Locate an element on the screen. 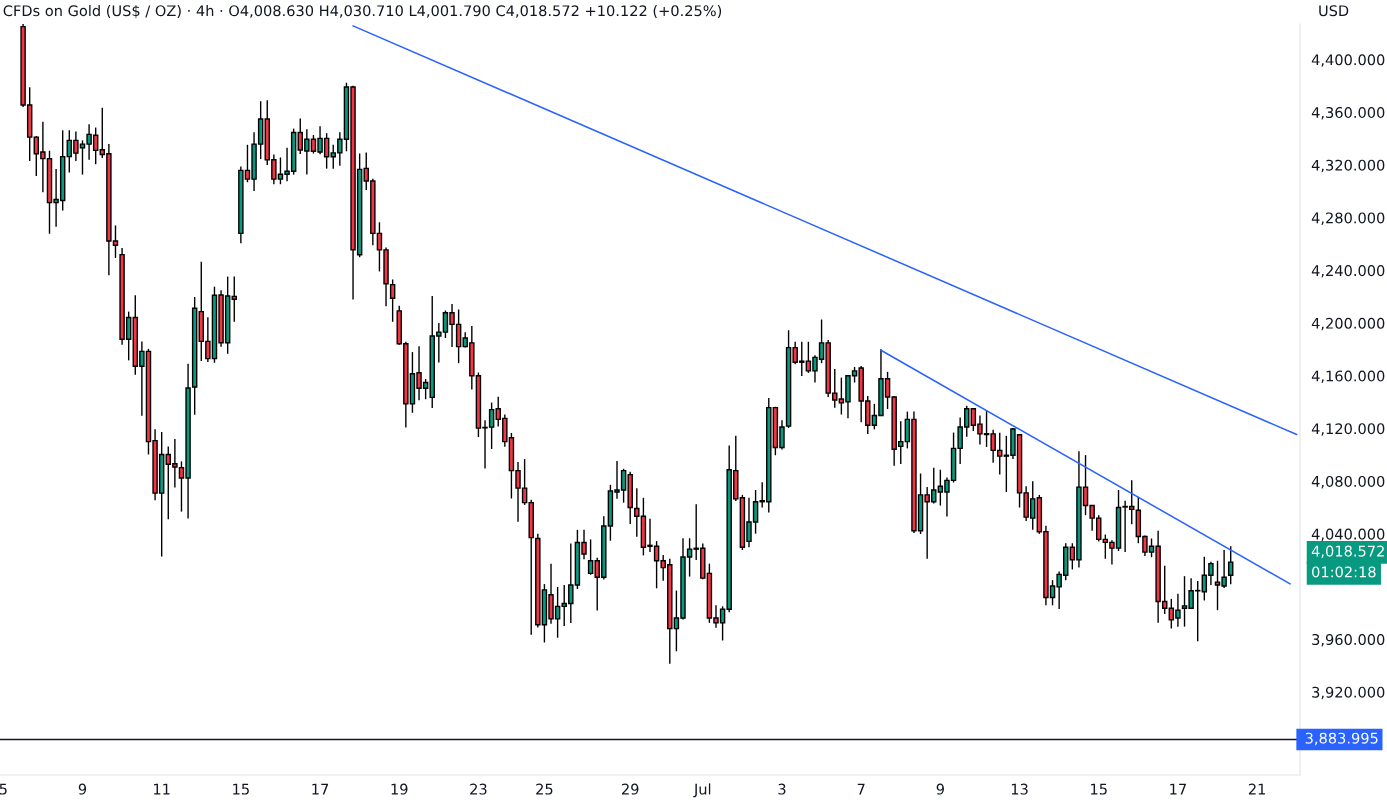 The image size is (1387, 801). x-tick-label: 23 is located at coordinates (478, 789).